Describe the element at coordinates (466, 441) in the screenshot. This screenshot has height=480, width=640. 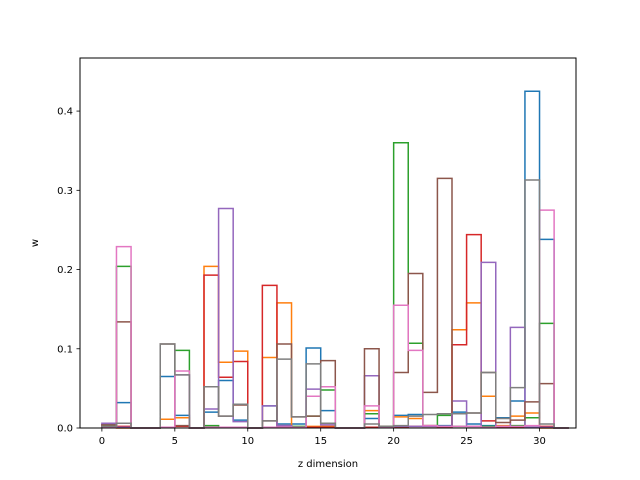
I see `x-tick-label: 25` at that location.